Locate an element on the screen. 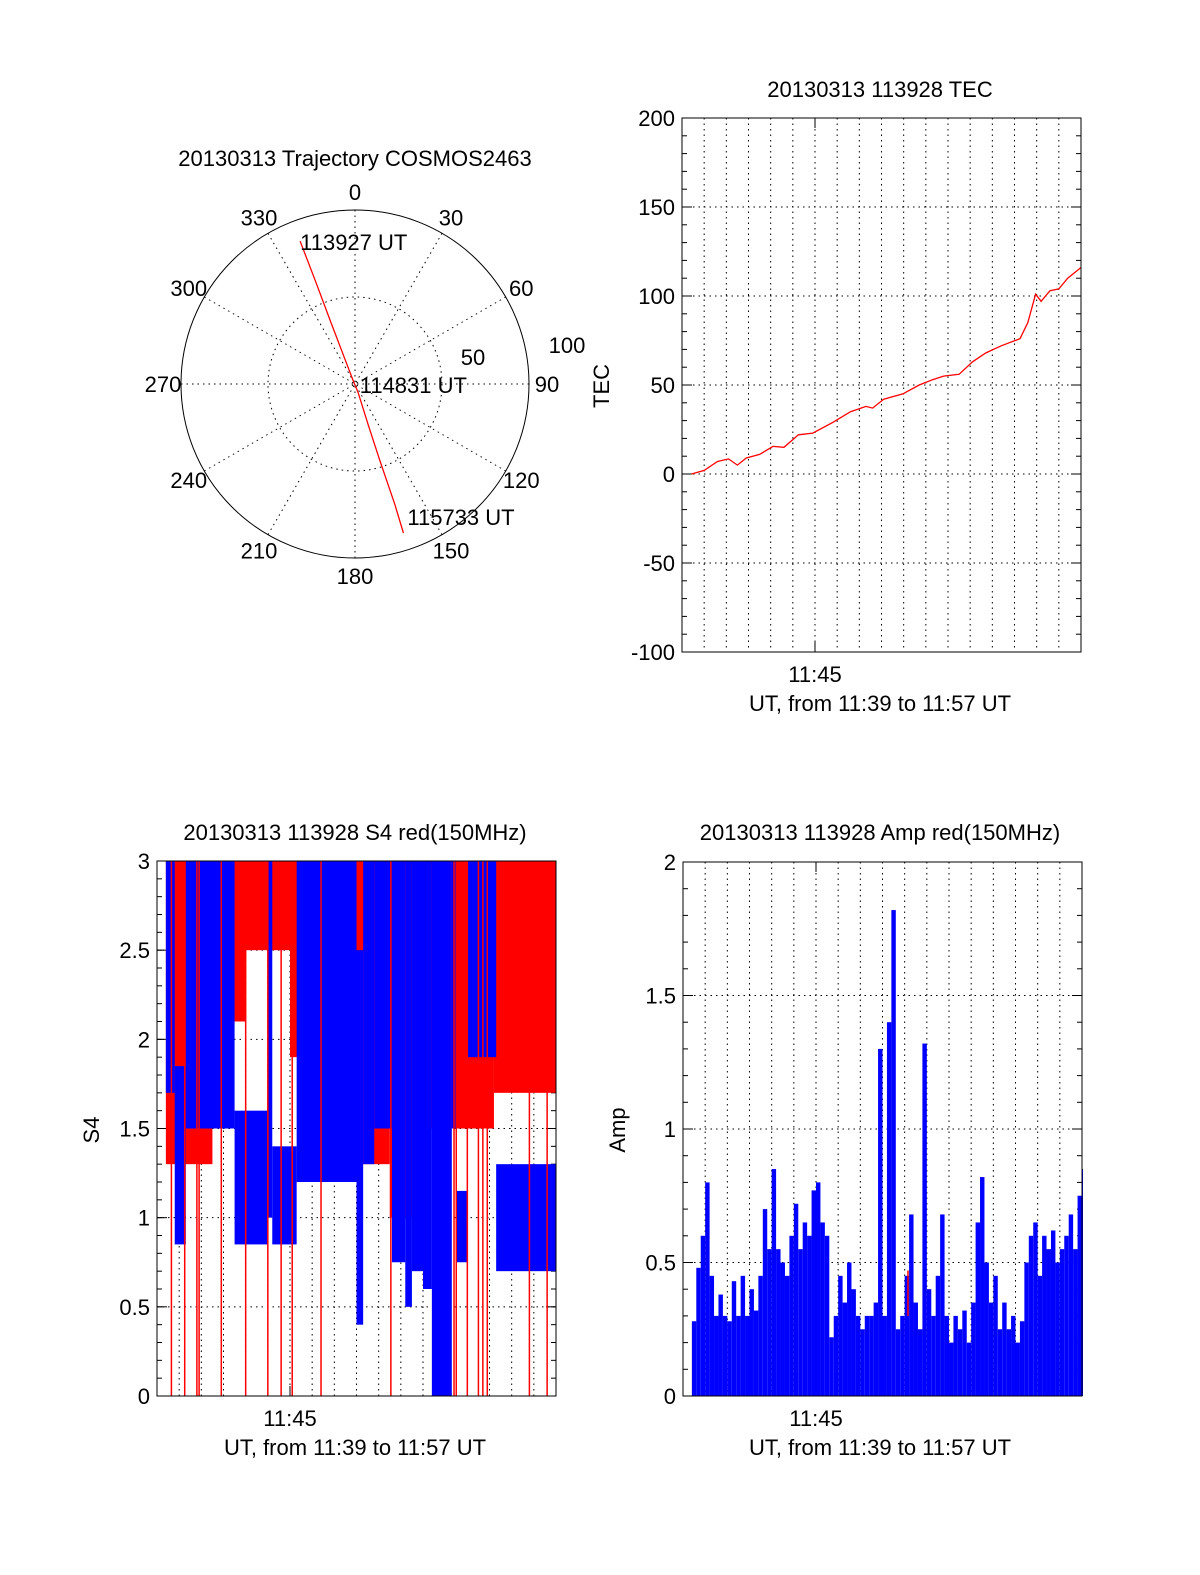  polar-outer-ring is located at coordinates (355, 384).